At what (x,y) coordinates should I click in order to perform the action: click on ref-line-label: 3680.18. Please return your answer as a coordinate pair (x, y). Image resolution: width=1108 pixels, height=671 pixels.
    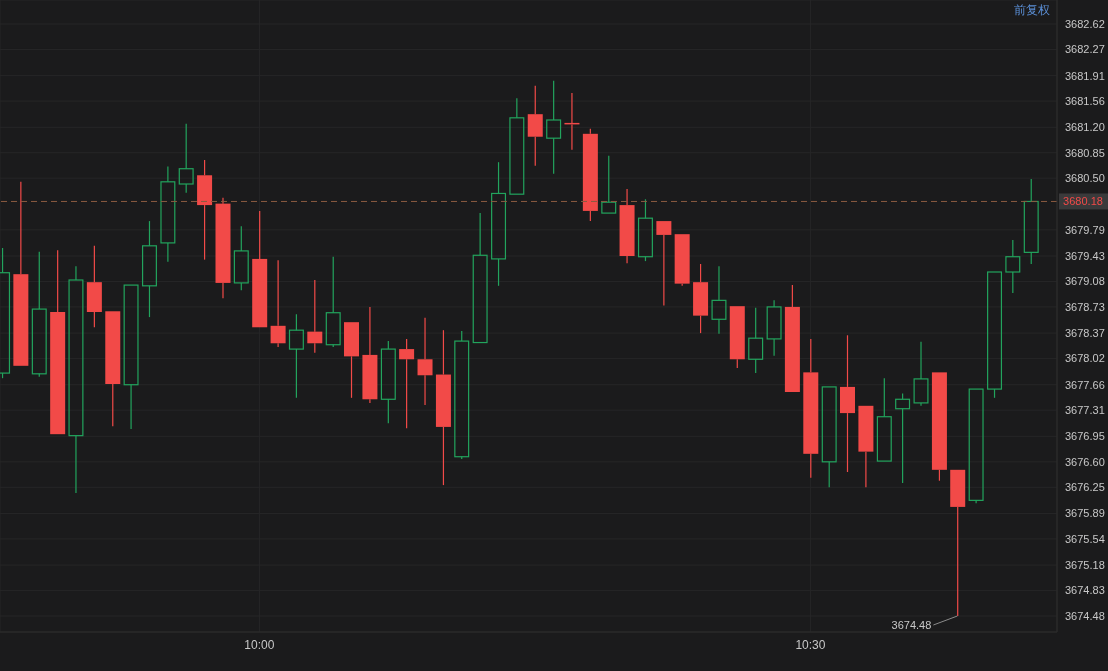
    Looking at the image, I should click on (1083, 201).